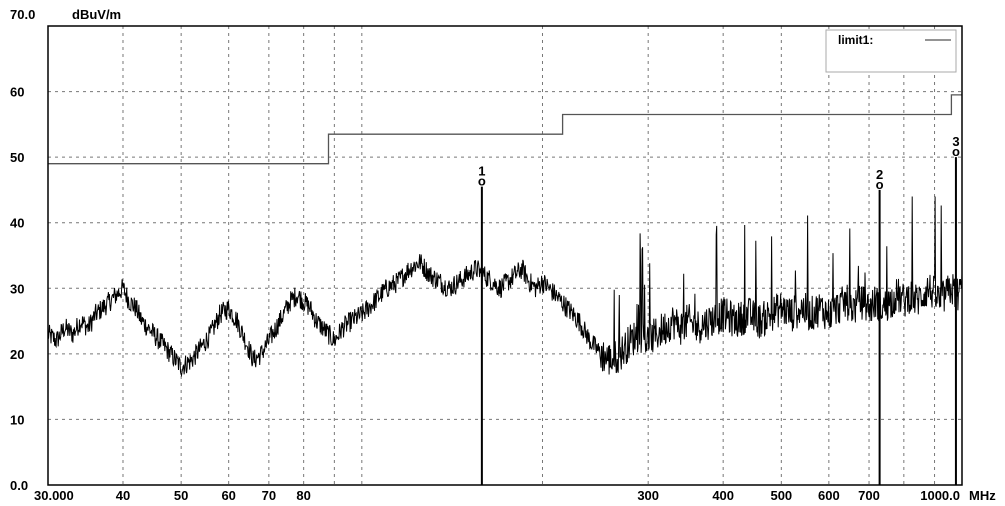  I want to click on y-tick-label: 20, so click(17, 354).